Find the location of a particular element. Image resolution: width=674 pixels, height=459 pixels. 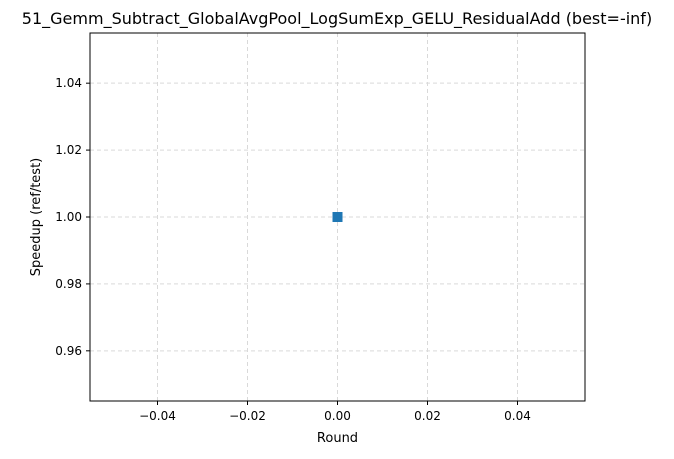

x-tick-label: −0.02 is located at coordinates (247, 416).